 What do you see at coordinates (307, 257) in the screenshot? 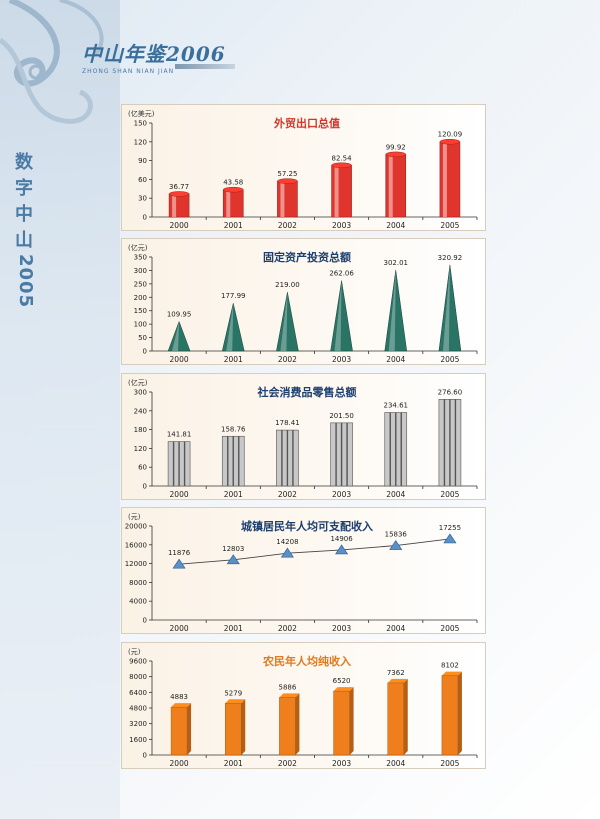
I see `chart-title: 固定资产投资总额` at bounding box center [307, 257].